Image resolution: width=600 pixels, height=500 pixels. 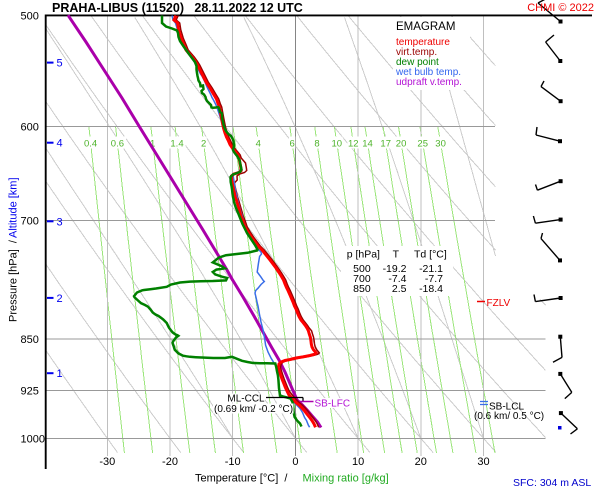 What do you see at coordinates (177, 8) in the screenshot?
I see `svg-text:PRAHA-LIBUS (11520) 28.11.20: PRAHA-LIBUS (11520) 28.11.2022 12 UTC` at bounding box center [177, 8].